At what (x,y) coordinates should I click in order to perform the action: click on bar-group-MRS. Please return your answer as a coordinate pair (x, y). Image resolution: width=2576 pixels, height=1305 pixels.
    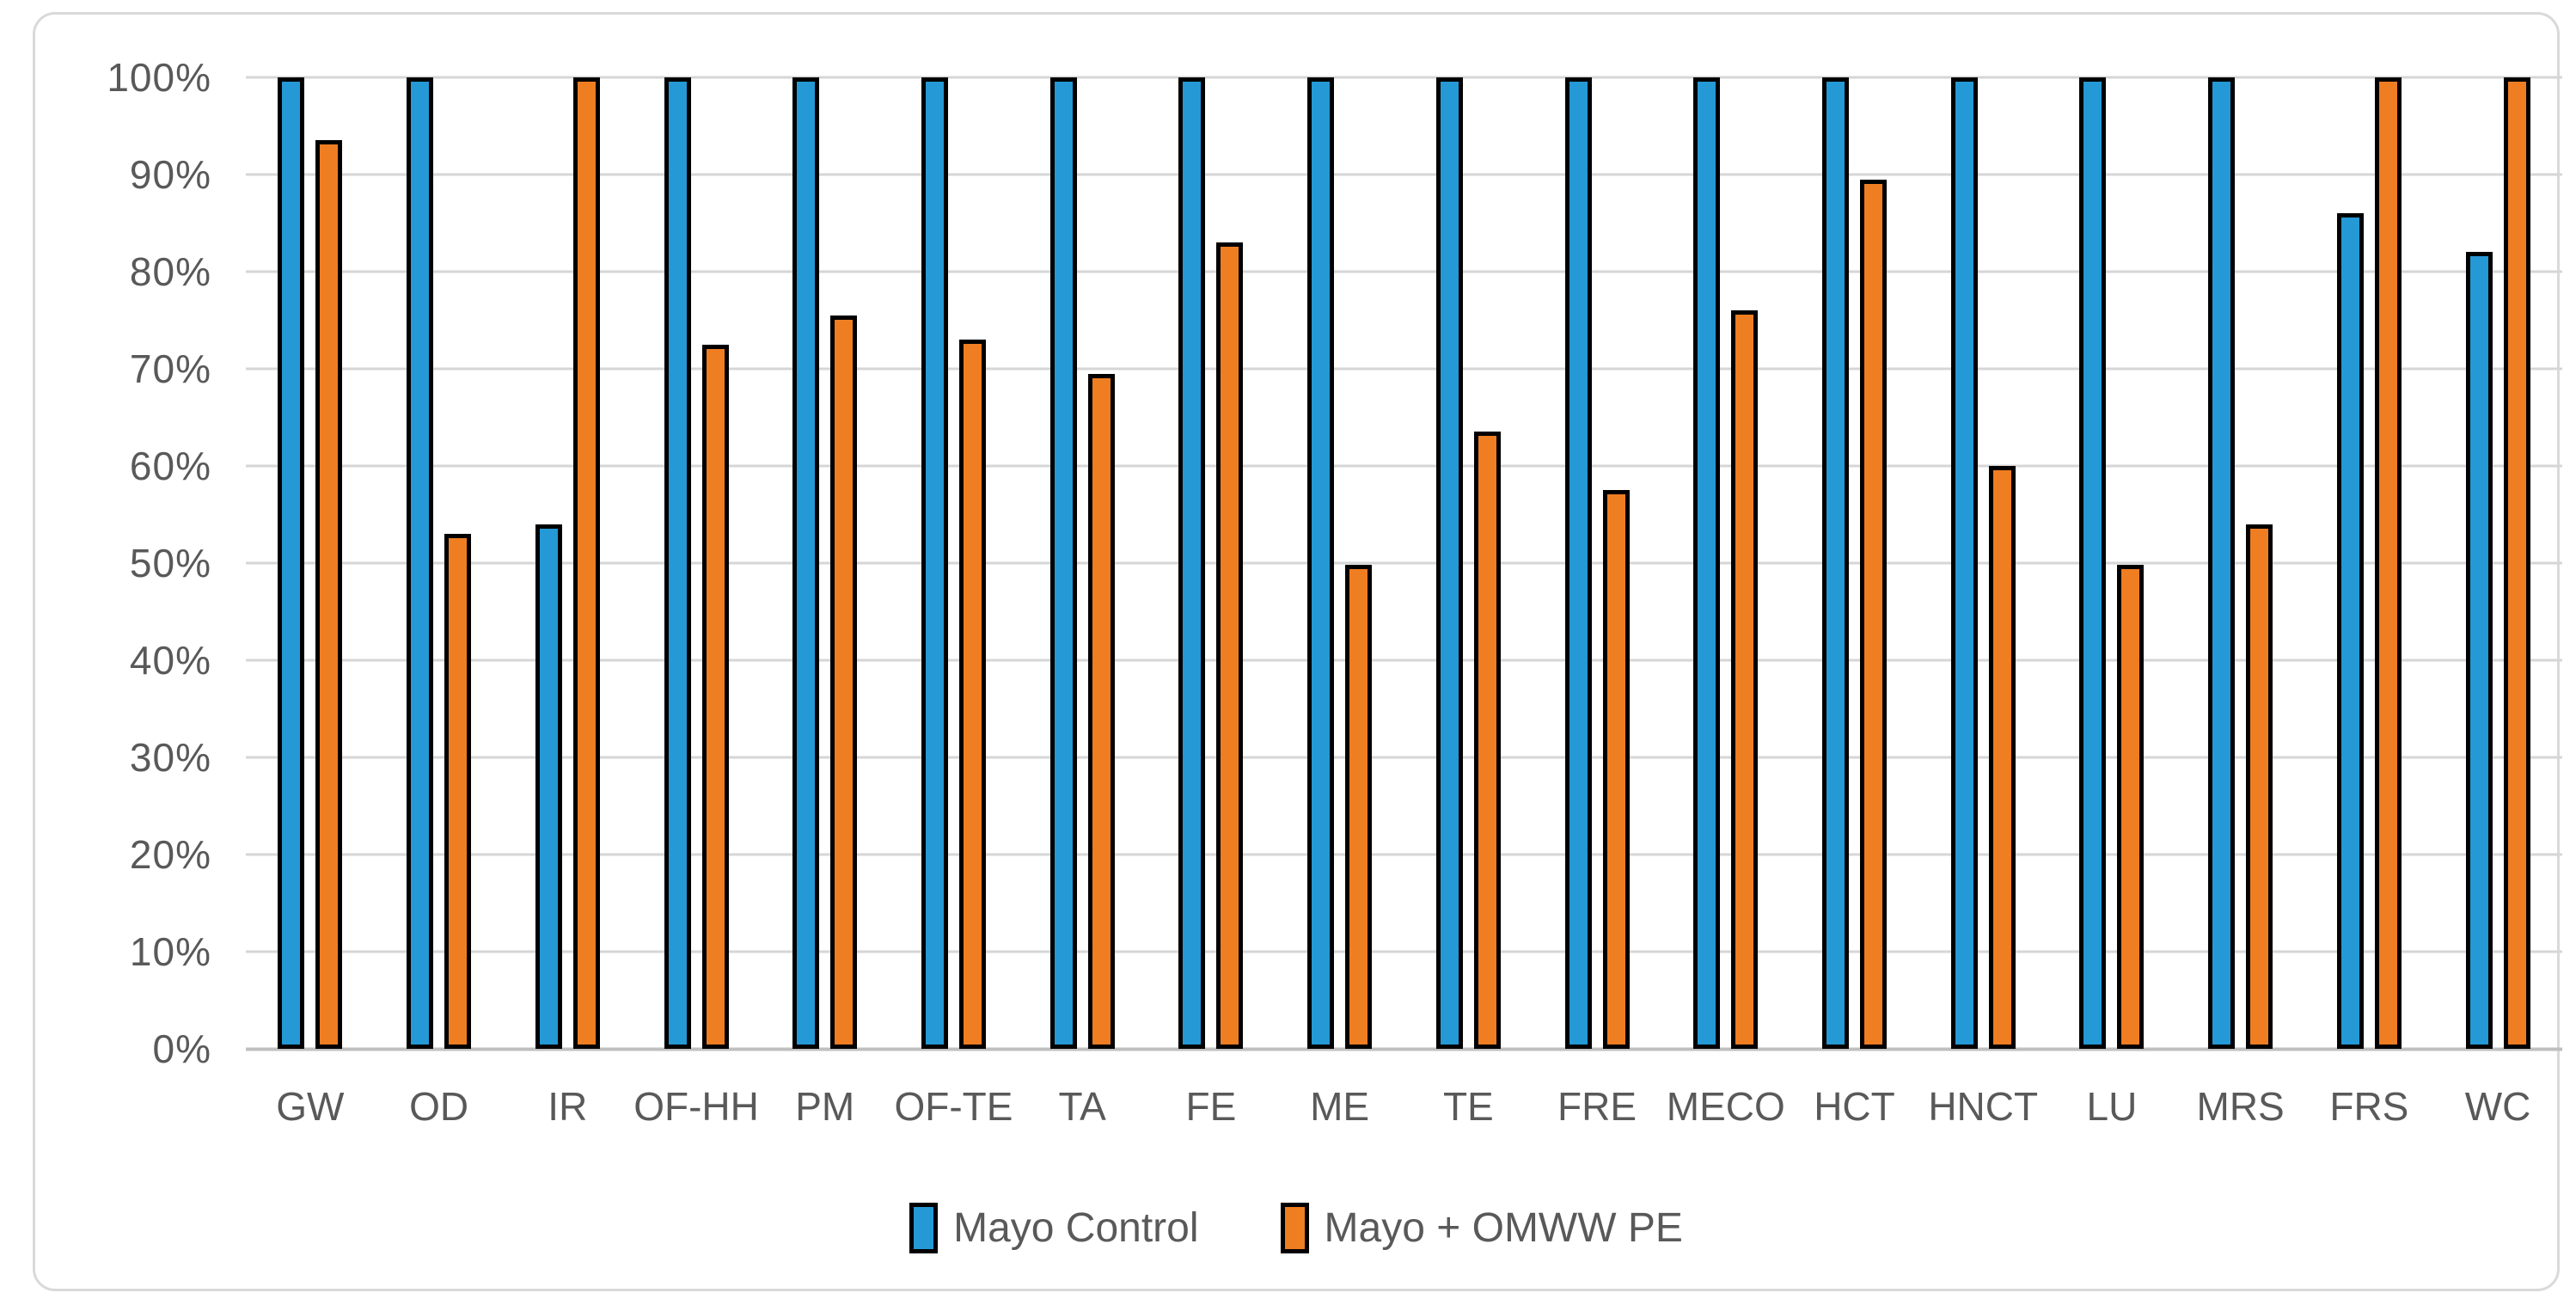
    Looking at the image, I should click on (2240, 563).